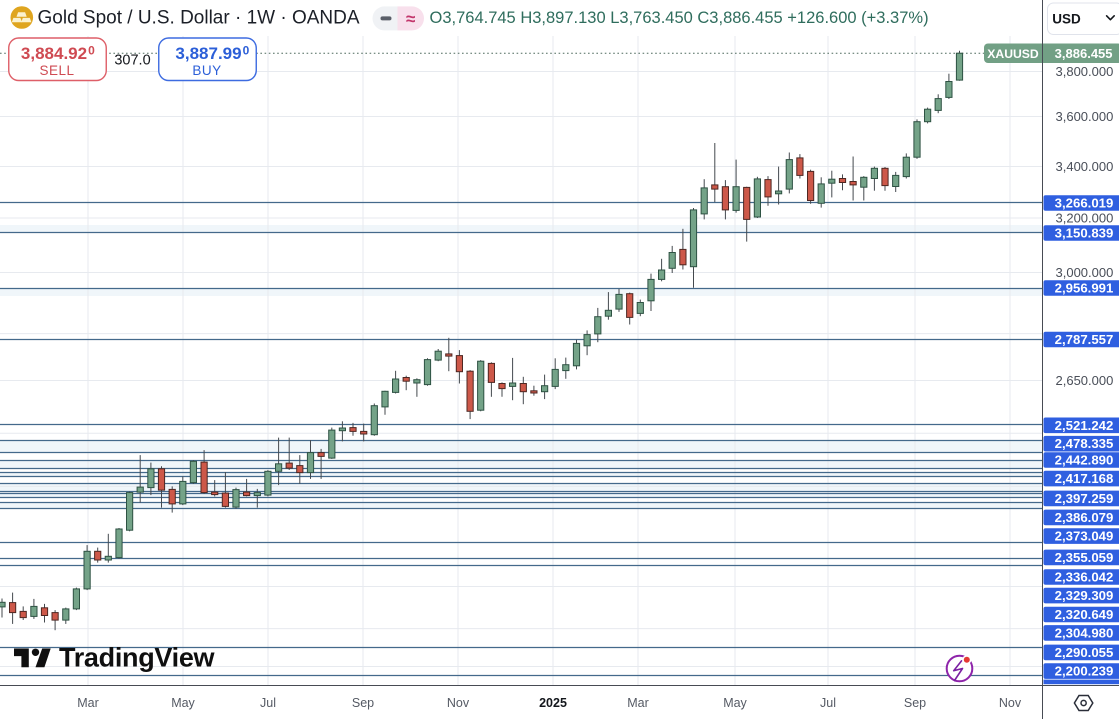  What do you see at coordinates (1013, 54) in the screenshot?
I see `svg-text: XAUUSD` at bounding box center [1013, 54].